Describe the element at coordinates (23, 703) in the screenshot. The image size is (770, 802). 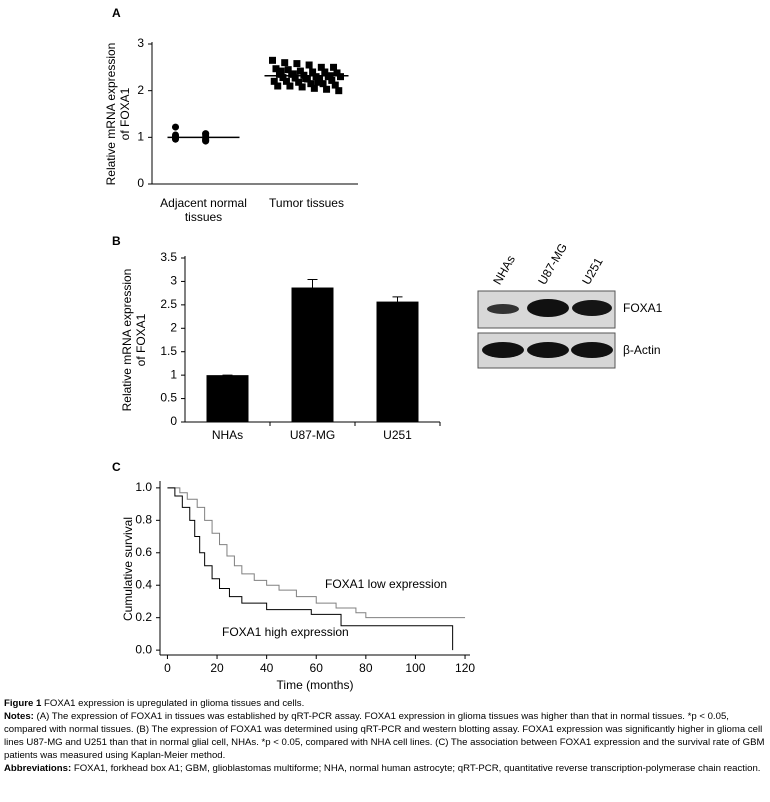
I see `figure-label: Figure 1` at that location.